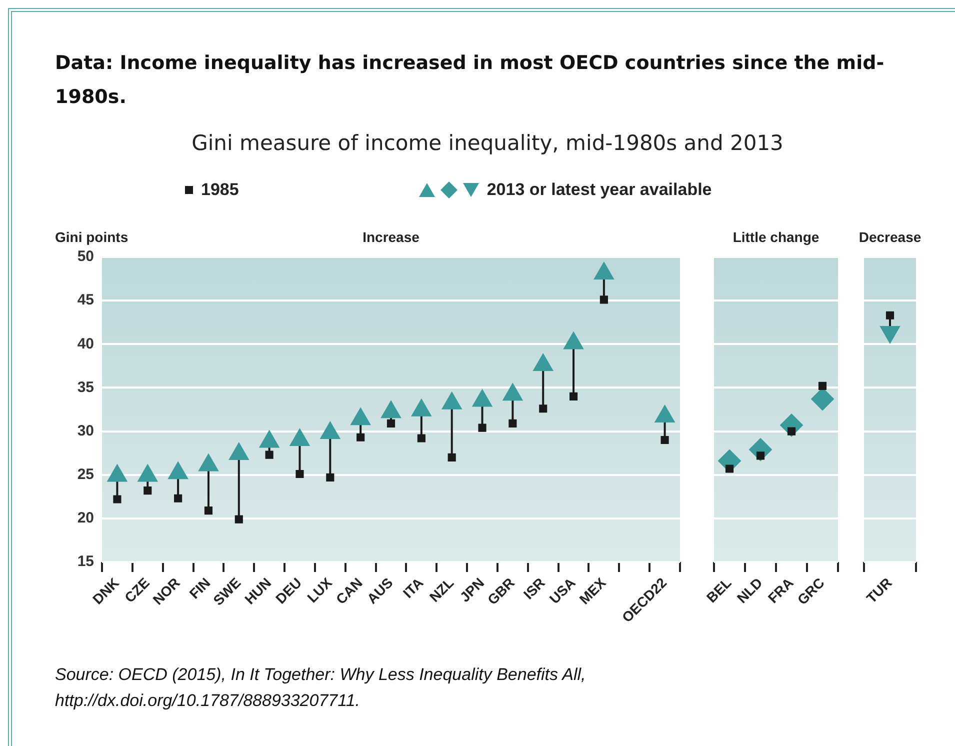 The height and width of the screenshot is (746, 955). Describe the element at coordinates (487, 143) in the screenshot. I see `text: Gini measure of income inequality, mid-1980s and 2013` at that location.